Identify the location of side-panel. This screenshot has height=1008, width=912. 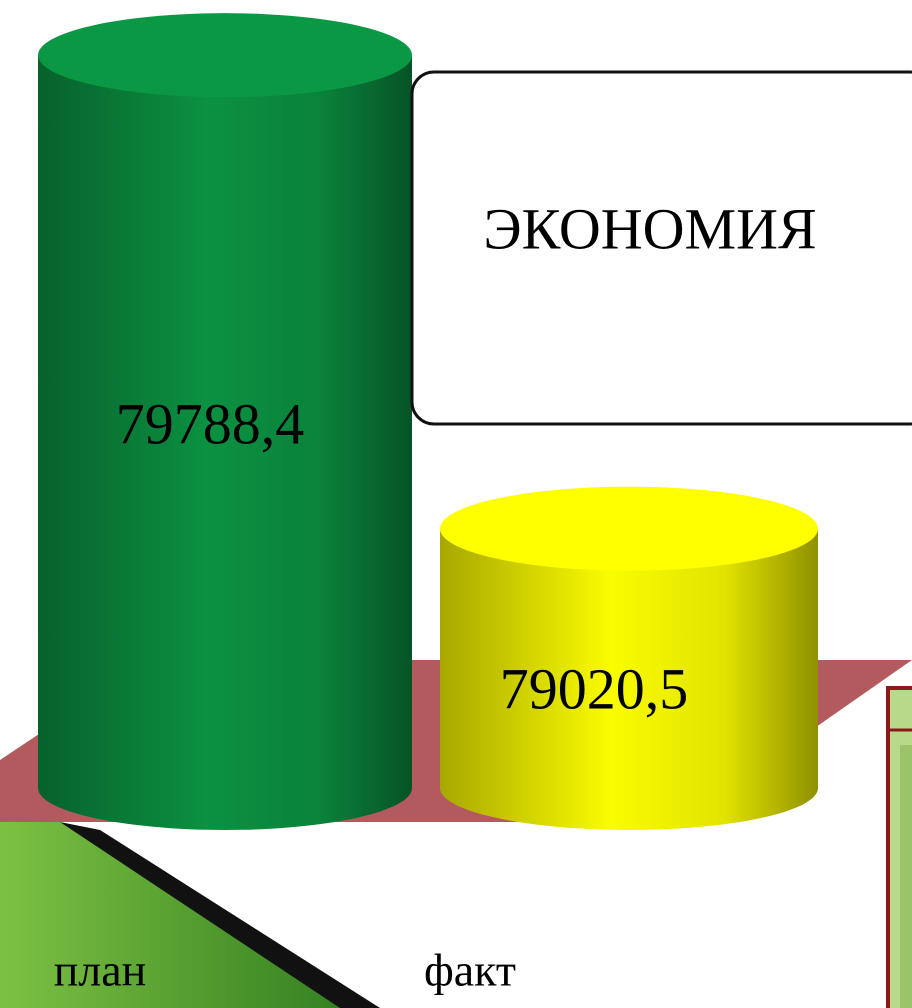
(899, 847).